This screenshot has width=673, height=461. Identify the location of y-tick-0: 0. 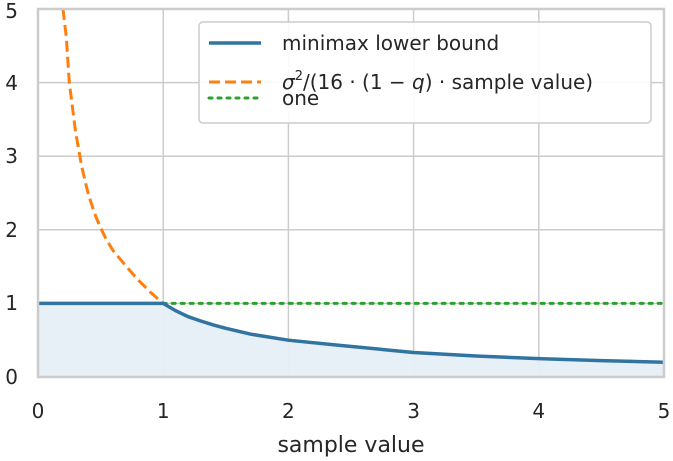
(11, 377).